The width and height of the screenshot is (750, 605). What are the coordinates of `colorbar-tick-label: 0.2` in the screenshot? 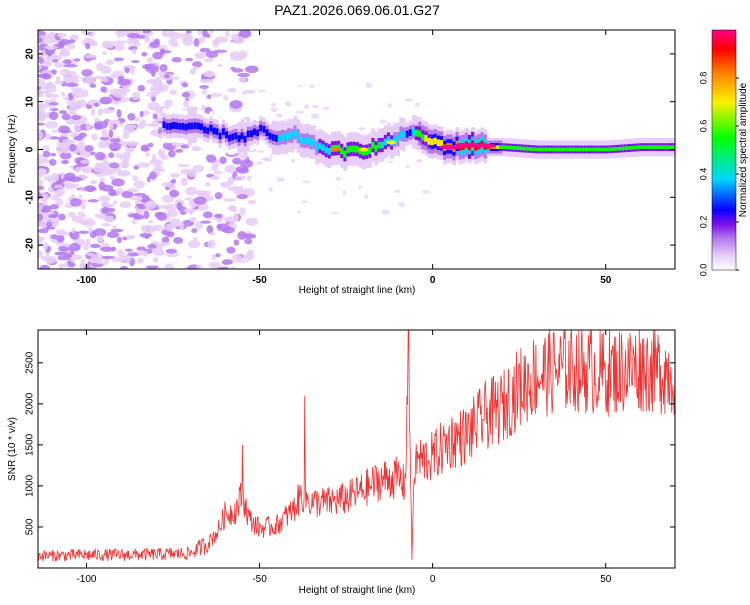 It's located at (703, 222).